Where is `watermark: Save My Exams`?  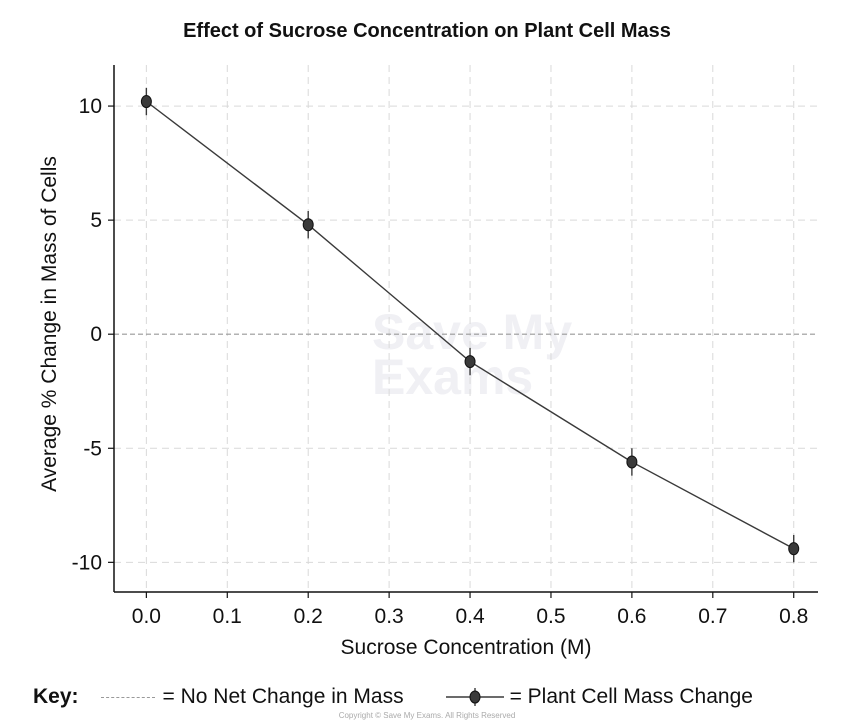 watermark: Save My Exams is located at coordinates (472, 354).